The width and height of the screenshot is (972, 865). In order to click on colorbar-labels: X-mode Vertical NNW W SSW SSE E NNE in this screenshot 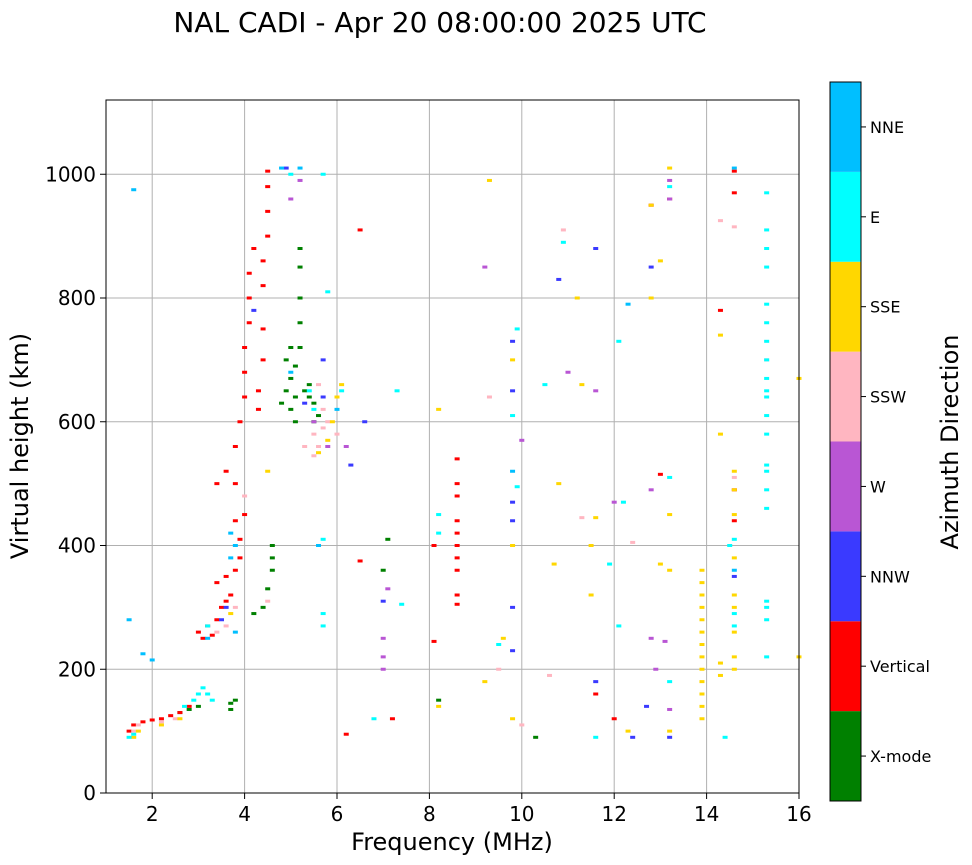, I will do `click(896, 442)`.